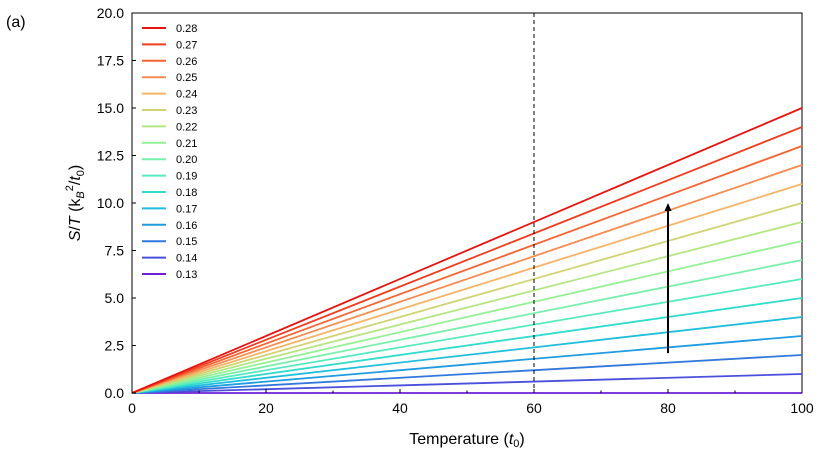  What do you see at coordinates (668, 278) in the screenshot?
I see `arrow-layer` at bounding box center [668, 278].